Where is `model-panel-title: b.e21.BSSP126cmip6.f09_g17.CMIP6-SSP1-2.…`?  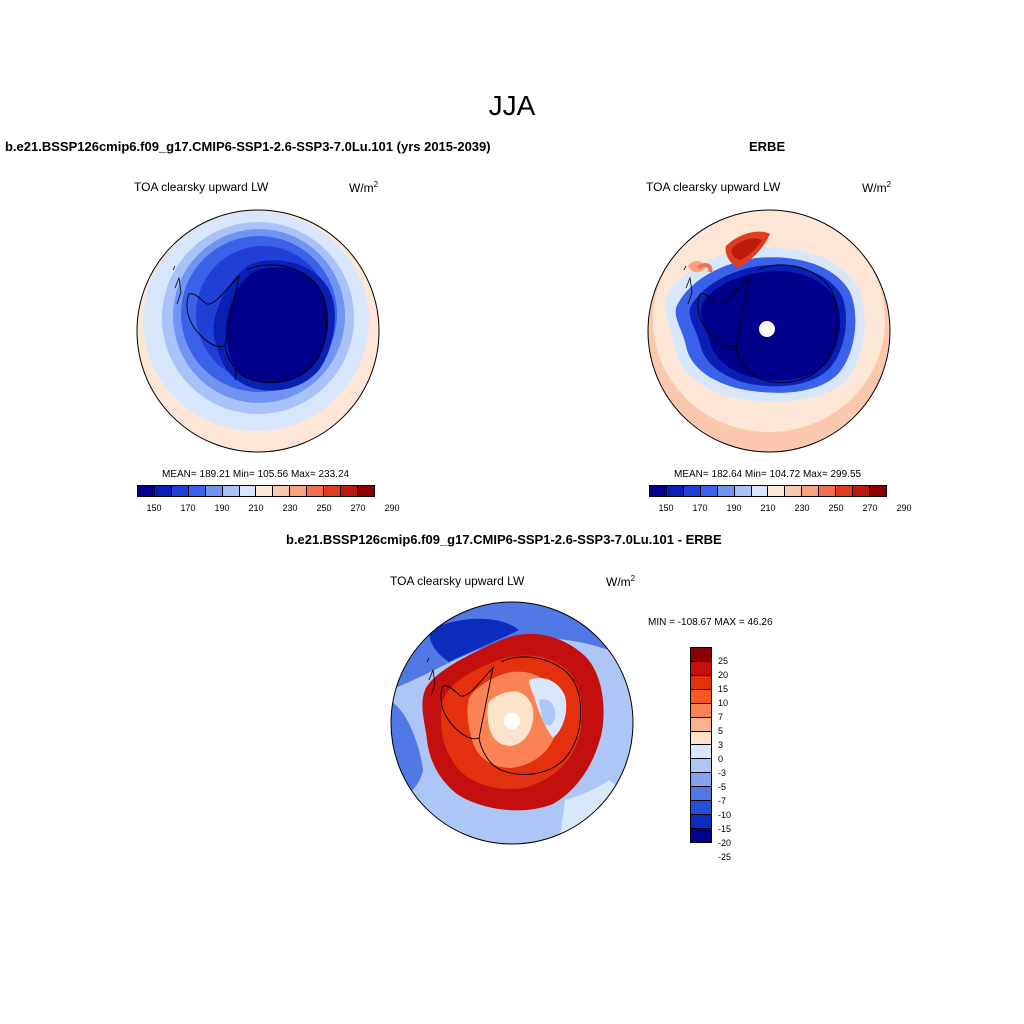 model-panel-title: b.e21.BSSP126cmip6.f09_g17.CMIP6-SSP1-2.… is located at coordinates (248, 146).